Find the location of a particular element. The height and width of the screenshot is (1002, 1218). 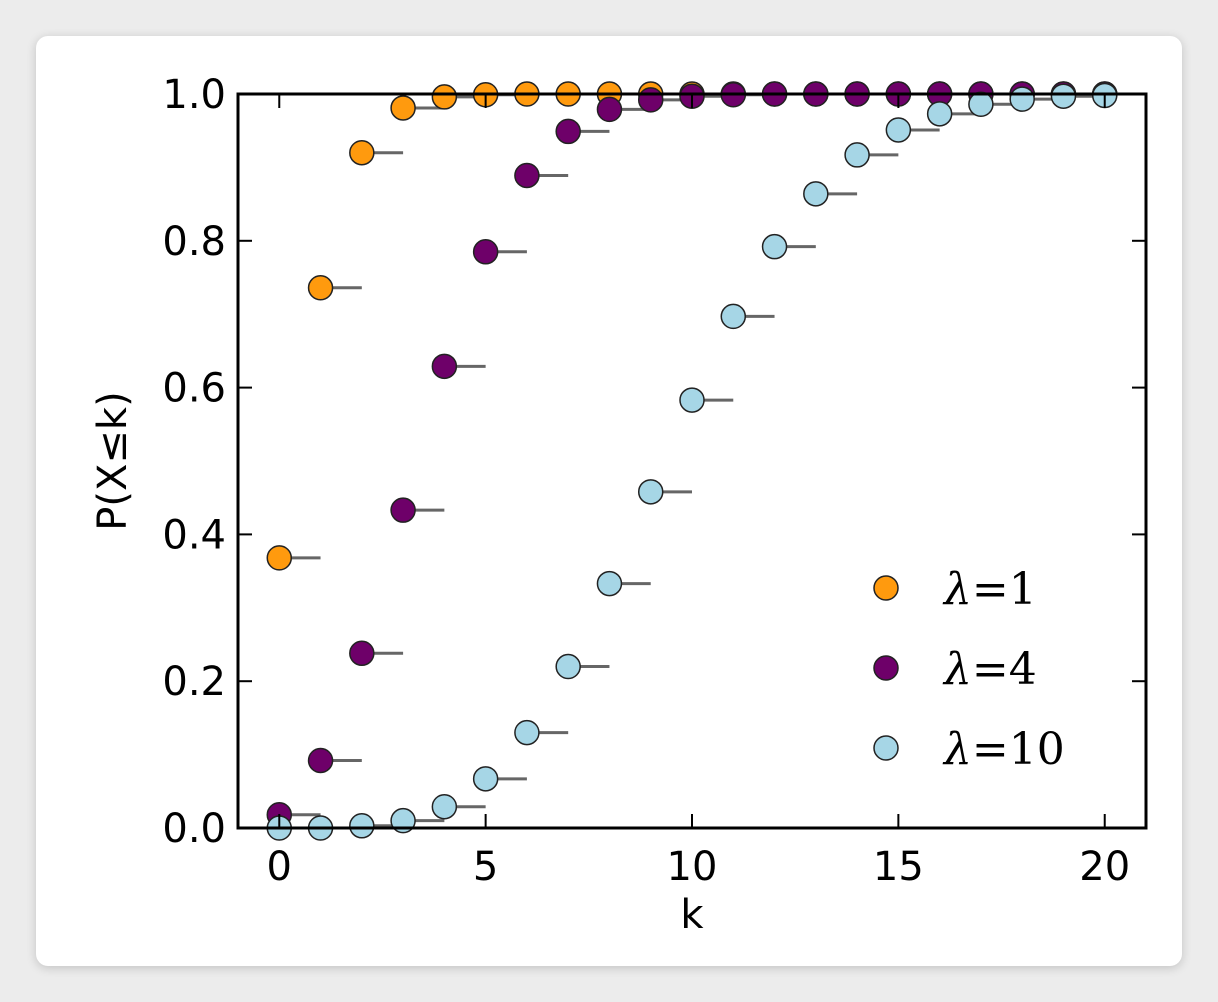

legend-item: λ=1 is located at coordinates (955, 589).